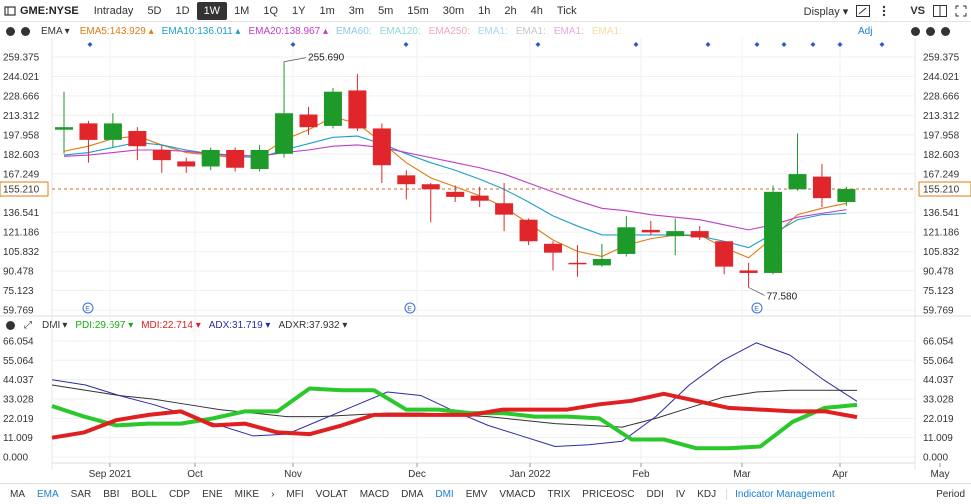  I want to click on indicator-emv: EMV, so click(476, 494).